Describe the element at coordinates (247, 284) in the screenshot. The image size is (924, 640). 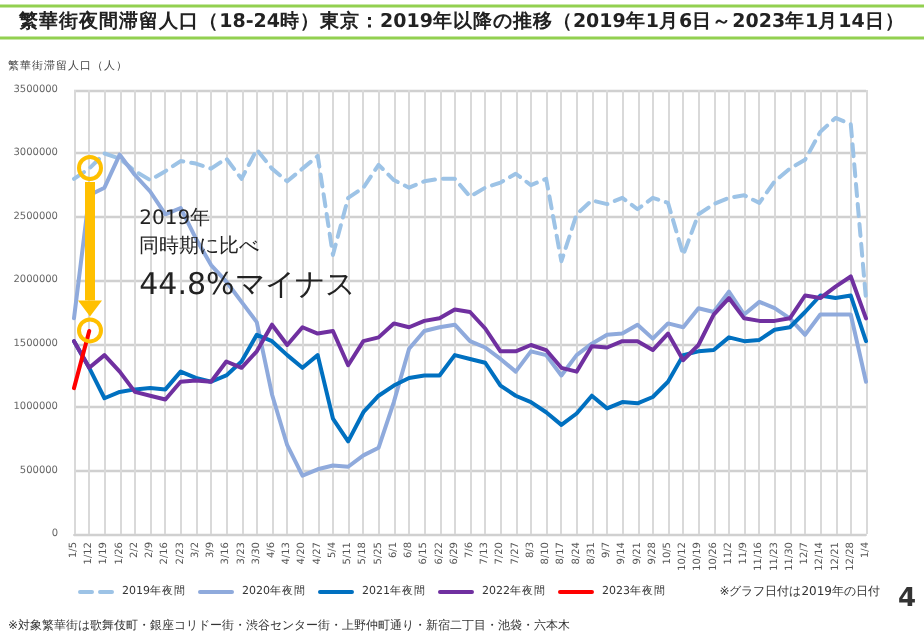
I see `annotation: 44.8%マイナス` at that location.